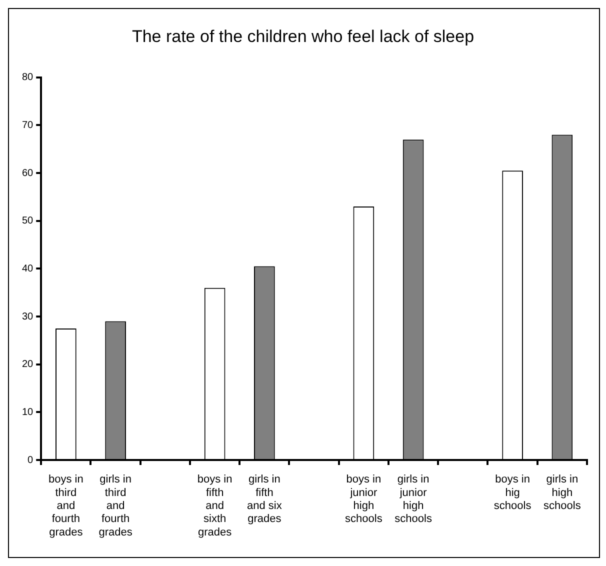  Describe the element at coordinates (214, 506) in the screenshot. I see `x-tick-label: boys in fifth and sixth grades` at that location.